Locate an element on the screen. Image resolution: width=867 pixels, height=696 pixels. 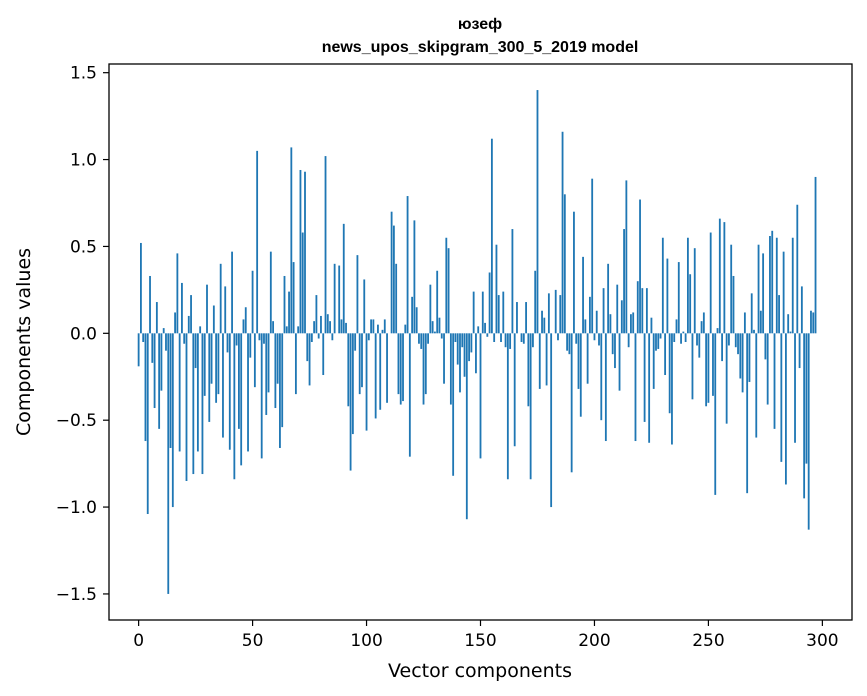
y-axis-ticks: −1.5 −1.0 −0.5 0.0 0.5 1.0 1.5 is located at coordinates (82, 334).